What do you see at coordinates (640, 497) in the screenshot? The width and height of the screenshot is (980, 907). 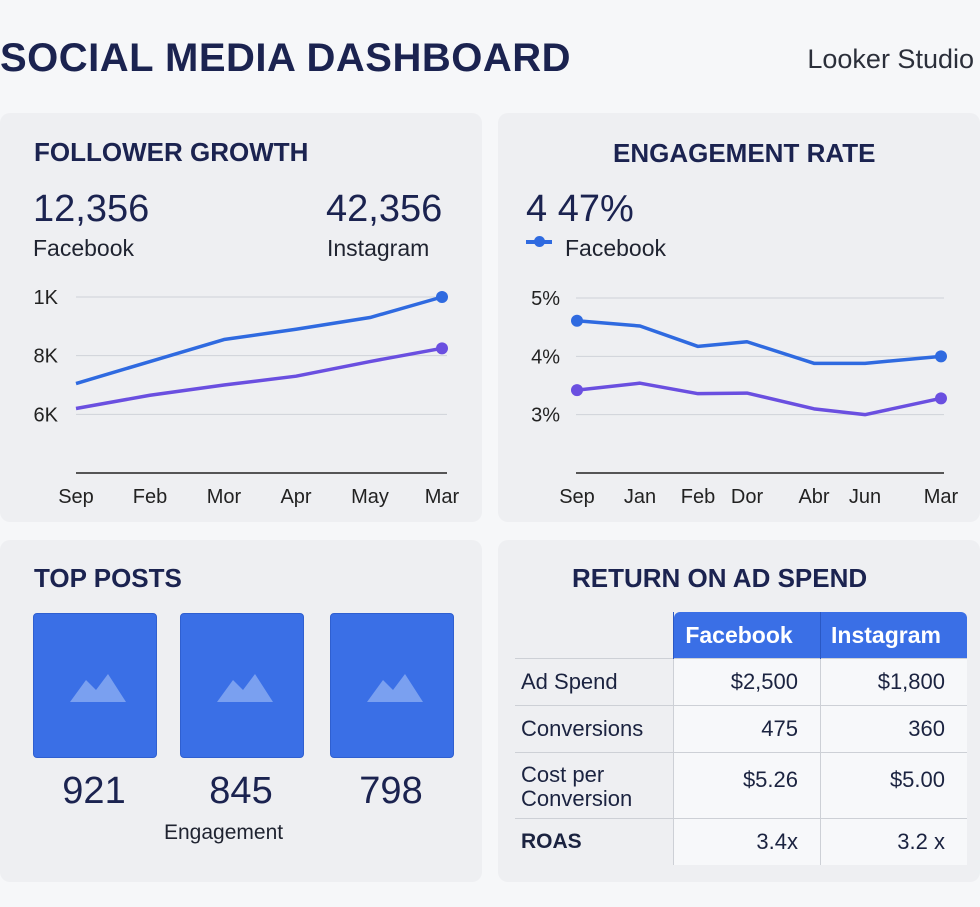 I see `x-tick-label: Jan` at bounding box center [640, 497].